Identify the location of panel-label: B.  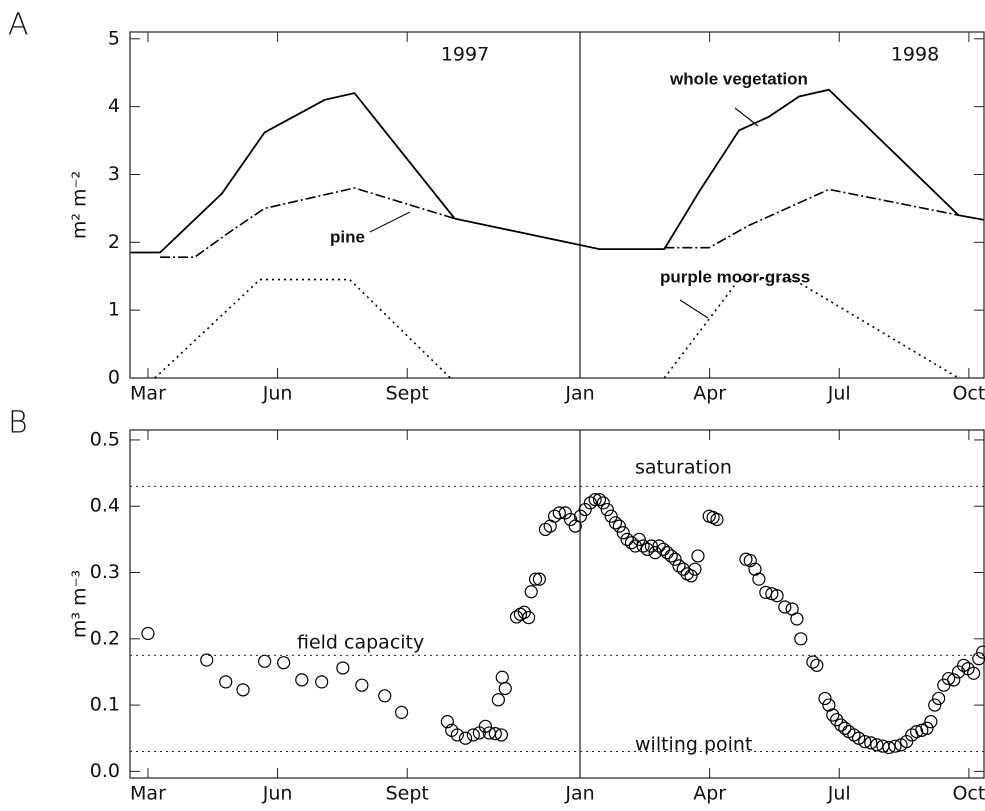
(18, 423).